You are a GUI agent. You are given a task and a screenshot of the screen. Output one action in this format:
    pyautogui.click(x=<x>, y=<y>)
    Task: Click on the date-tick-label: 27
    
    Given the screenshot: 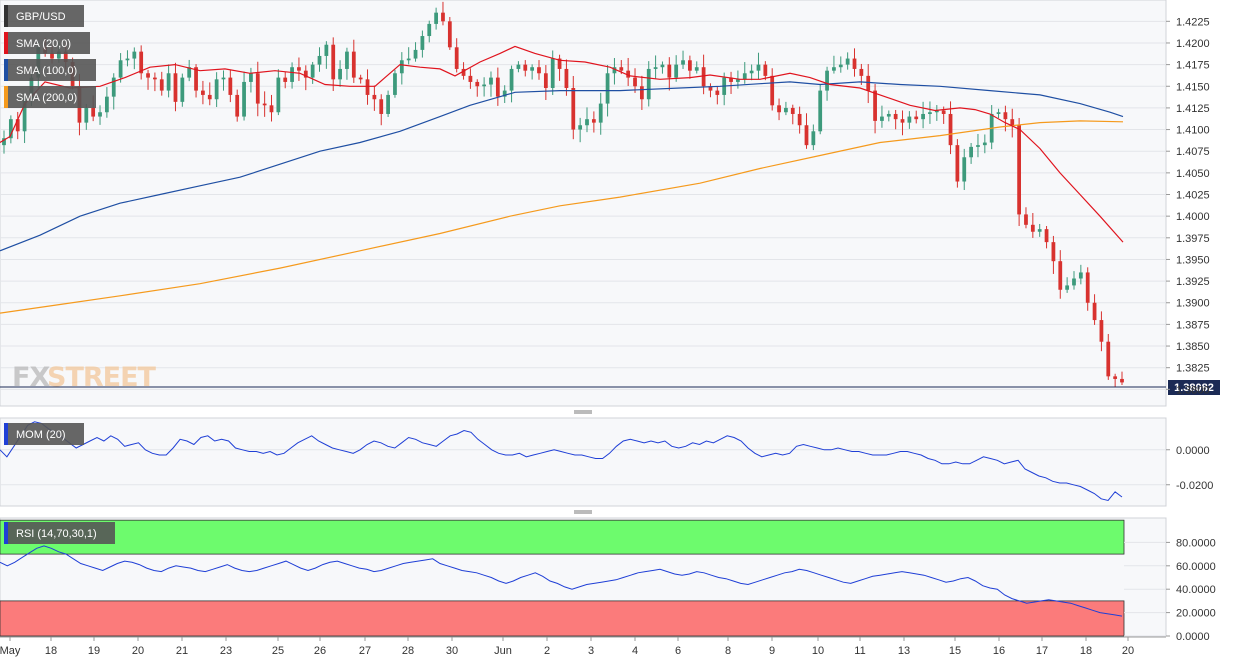 What is the action you would take?
    pyautogui.click(x=365, y=651)
    